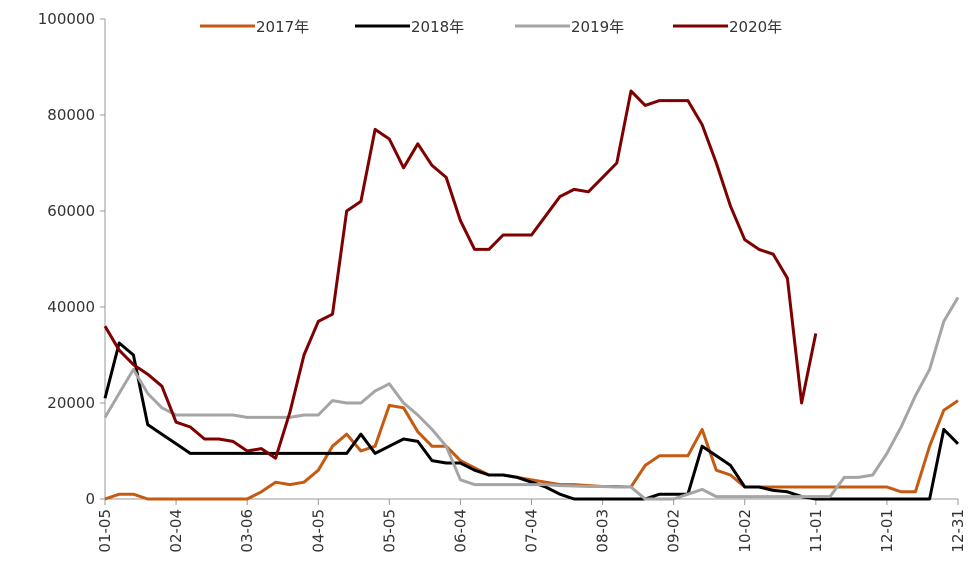 The height and width of the screenshot is (572, 973). I want to click on y-tick-label: 60000, so click(71, 211).